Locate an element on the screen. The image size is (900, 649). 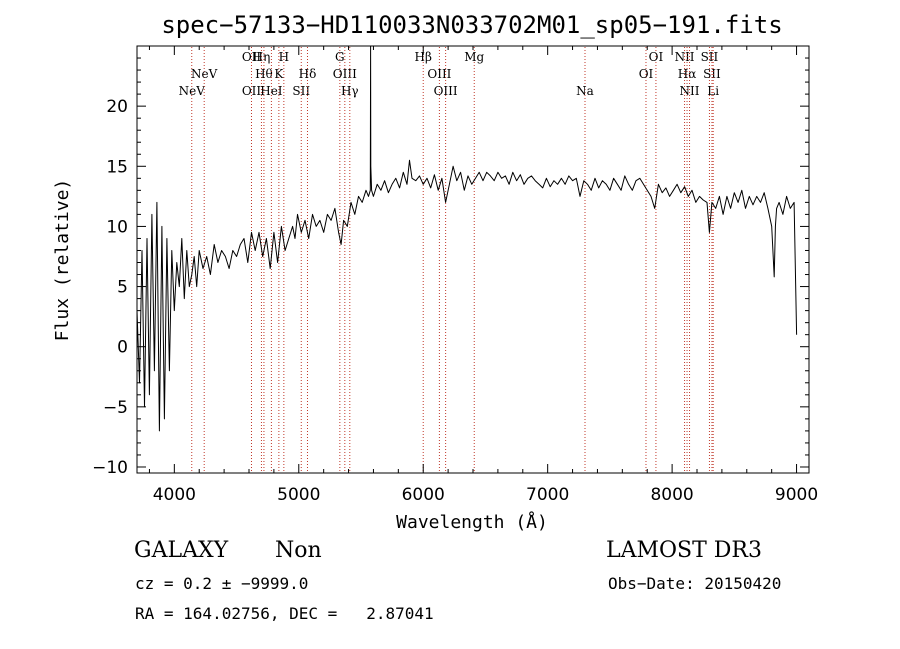
object-subclass: Non is located at coordinates (298, 550).